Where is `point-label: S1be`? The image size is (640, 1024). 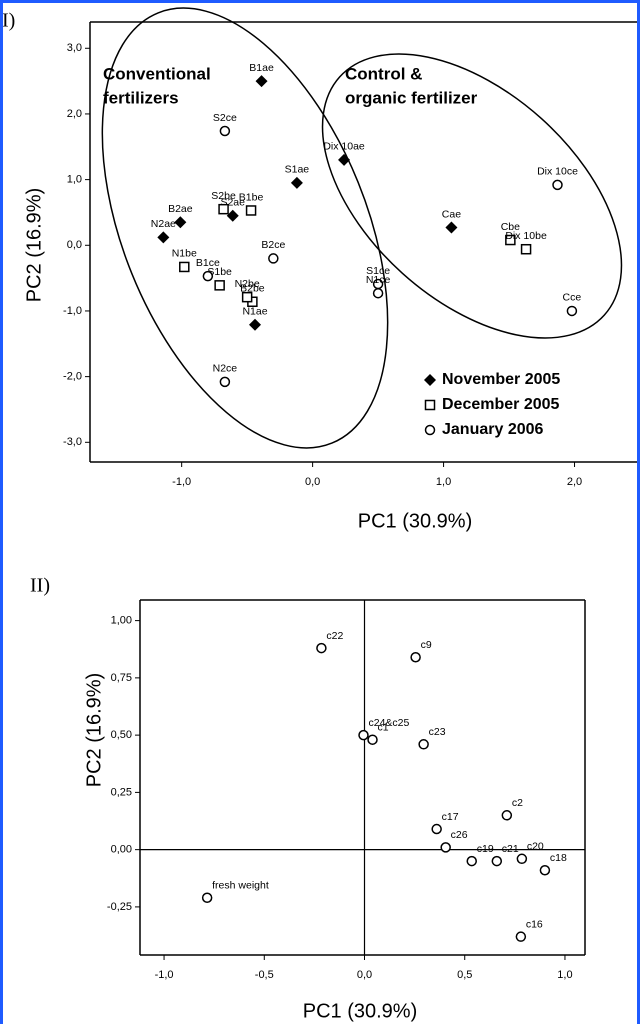
point-label: S1be is located at coordinates (219, 272).